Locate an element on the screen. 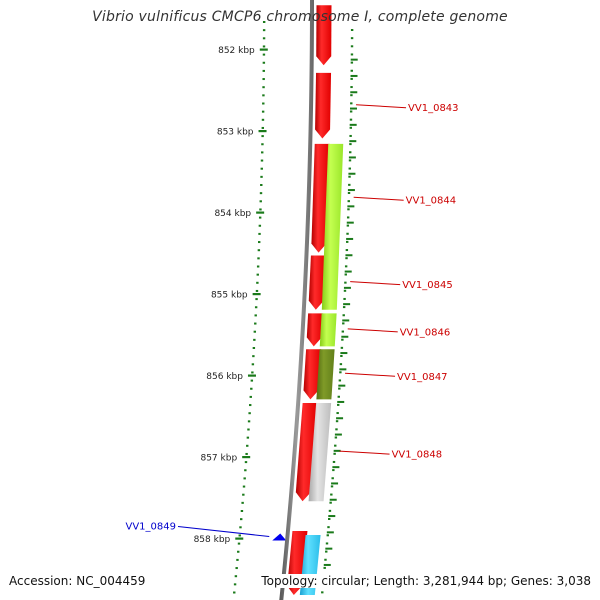  chromosome-backbone is located at coordinates (296, 300).